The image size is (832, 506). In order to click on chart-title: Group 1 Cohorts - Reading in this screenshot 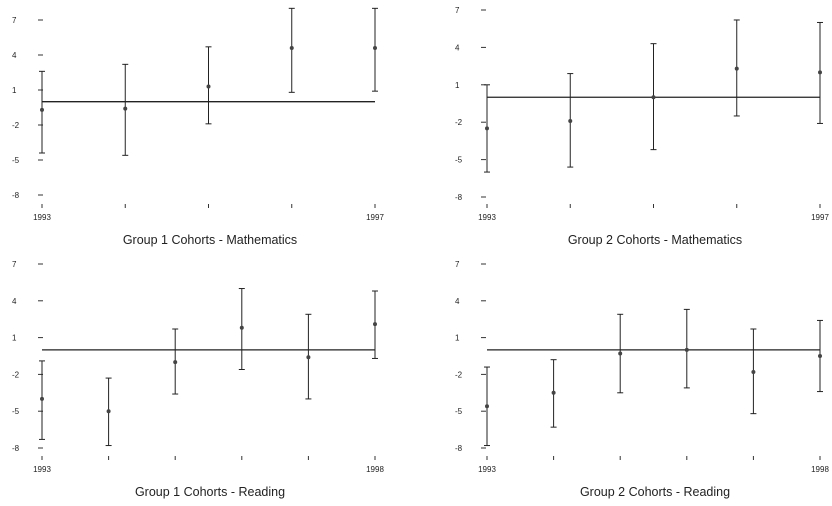, I will do `click(210, 492)`.